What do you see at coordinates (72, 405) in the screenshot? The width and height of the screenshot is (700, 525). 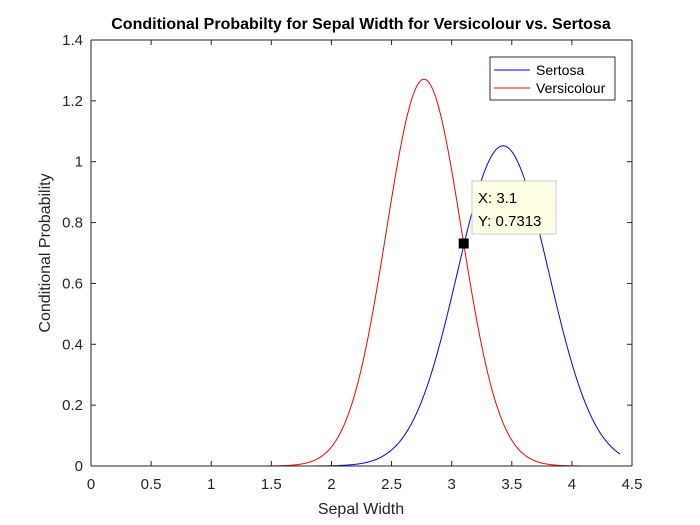 I see `y-tick-label: 0.2` at bounding box center [72, 405].